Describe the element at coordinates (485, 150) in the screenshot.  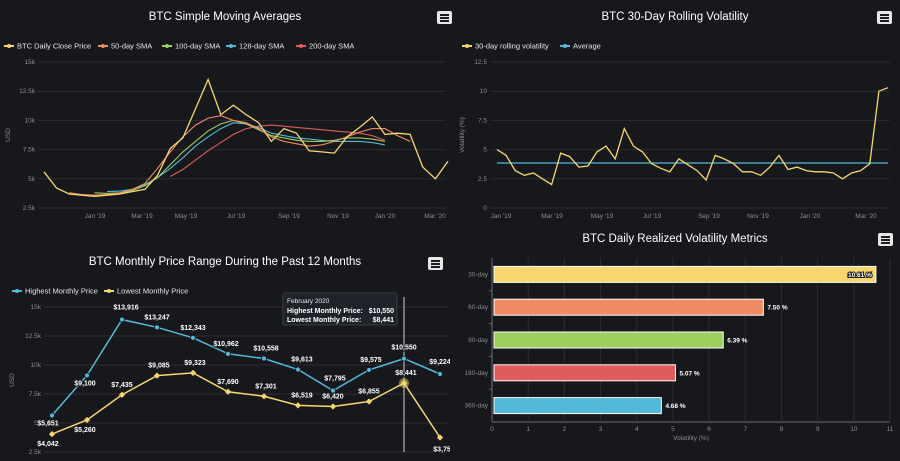
I see `y-tick-label: 5` at that location.